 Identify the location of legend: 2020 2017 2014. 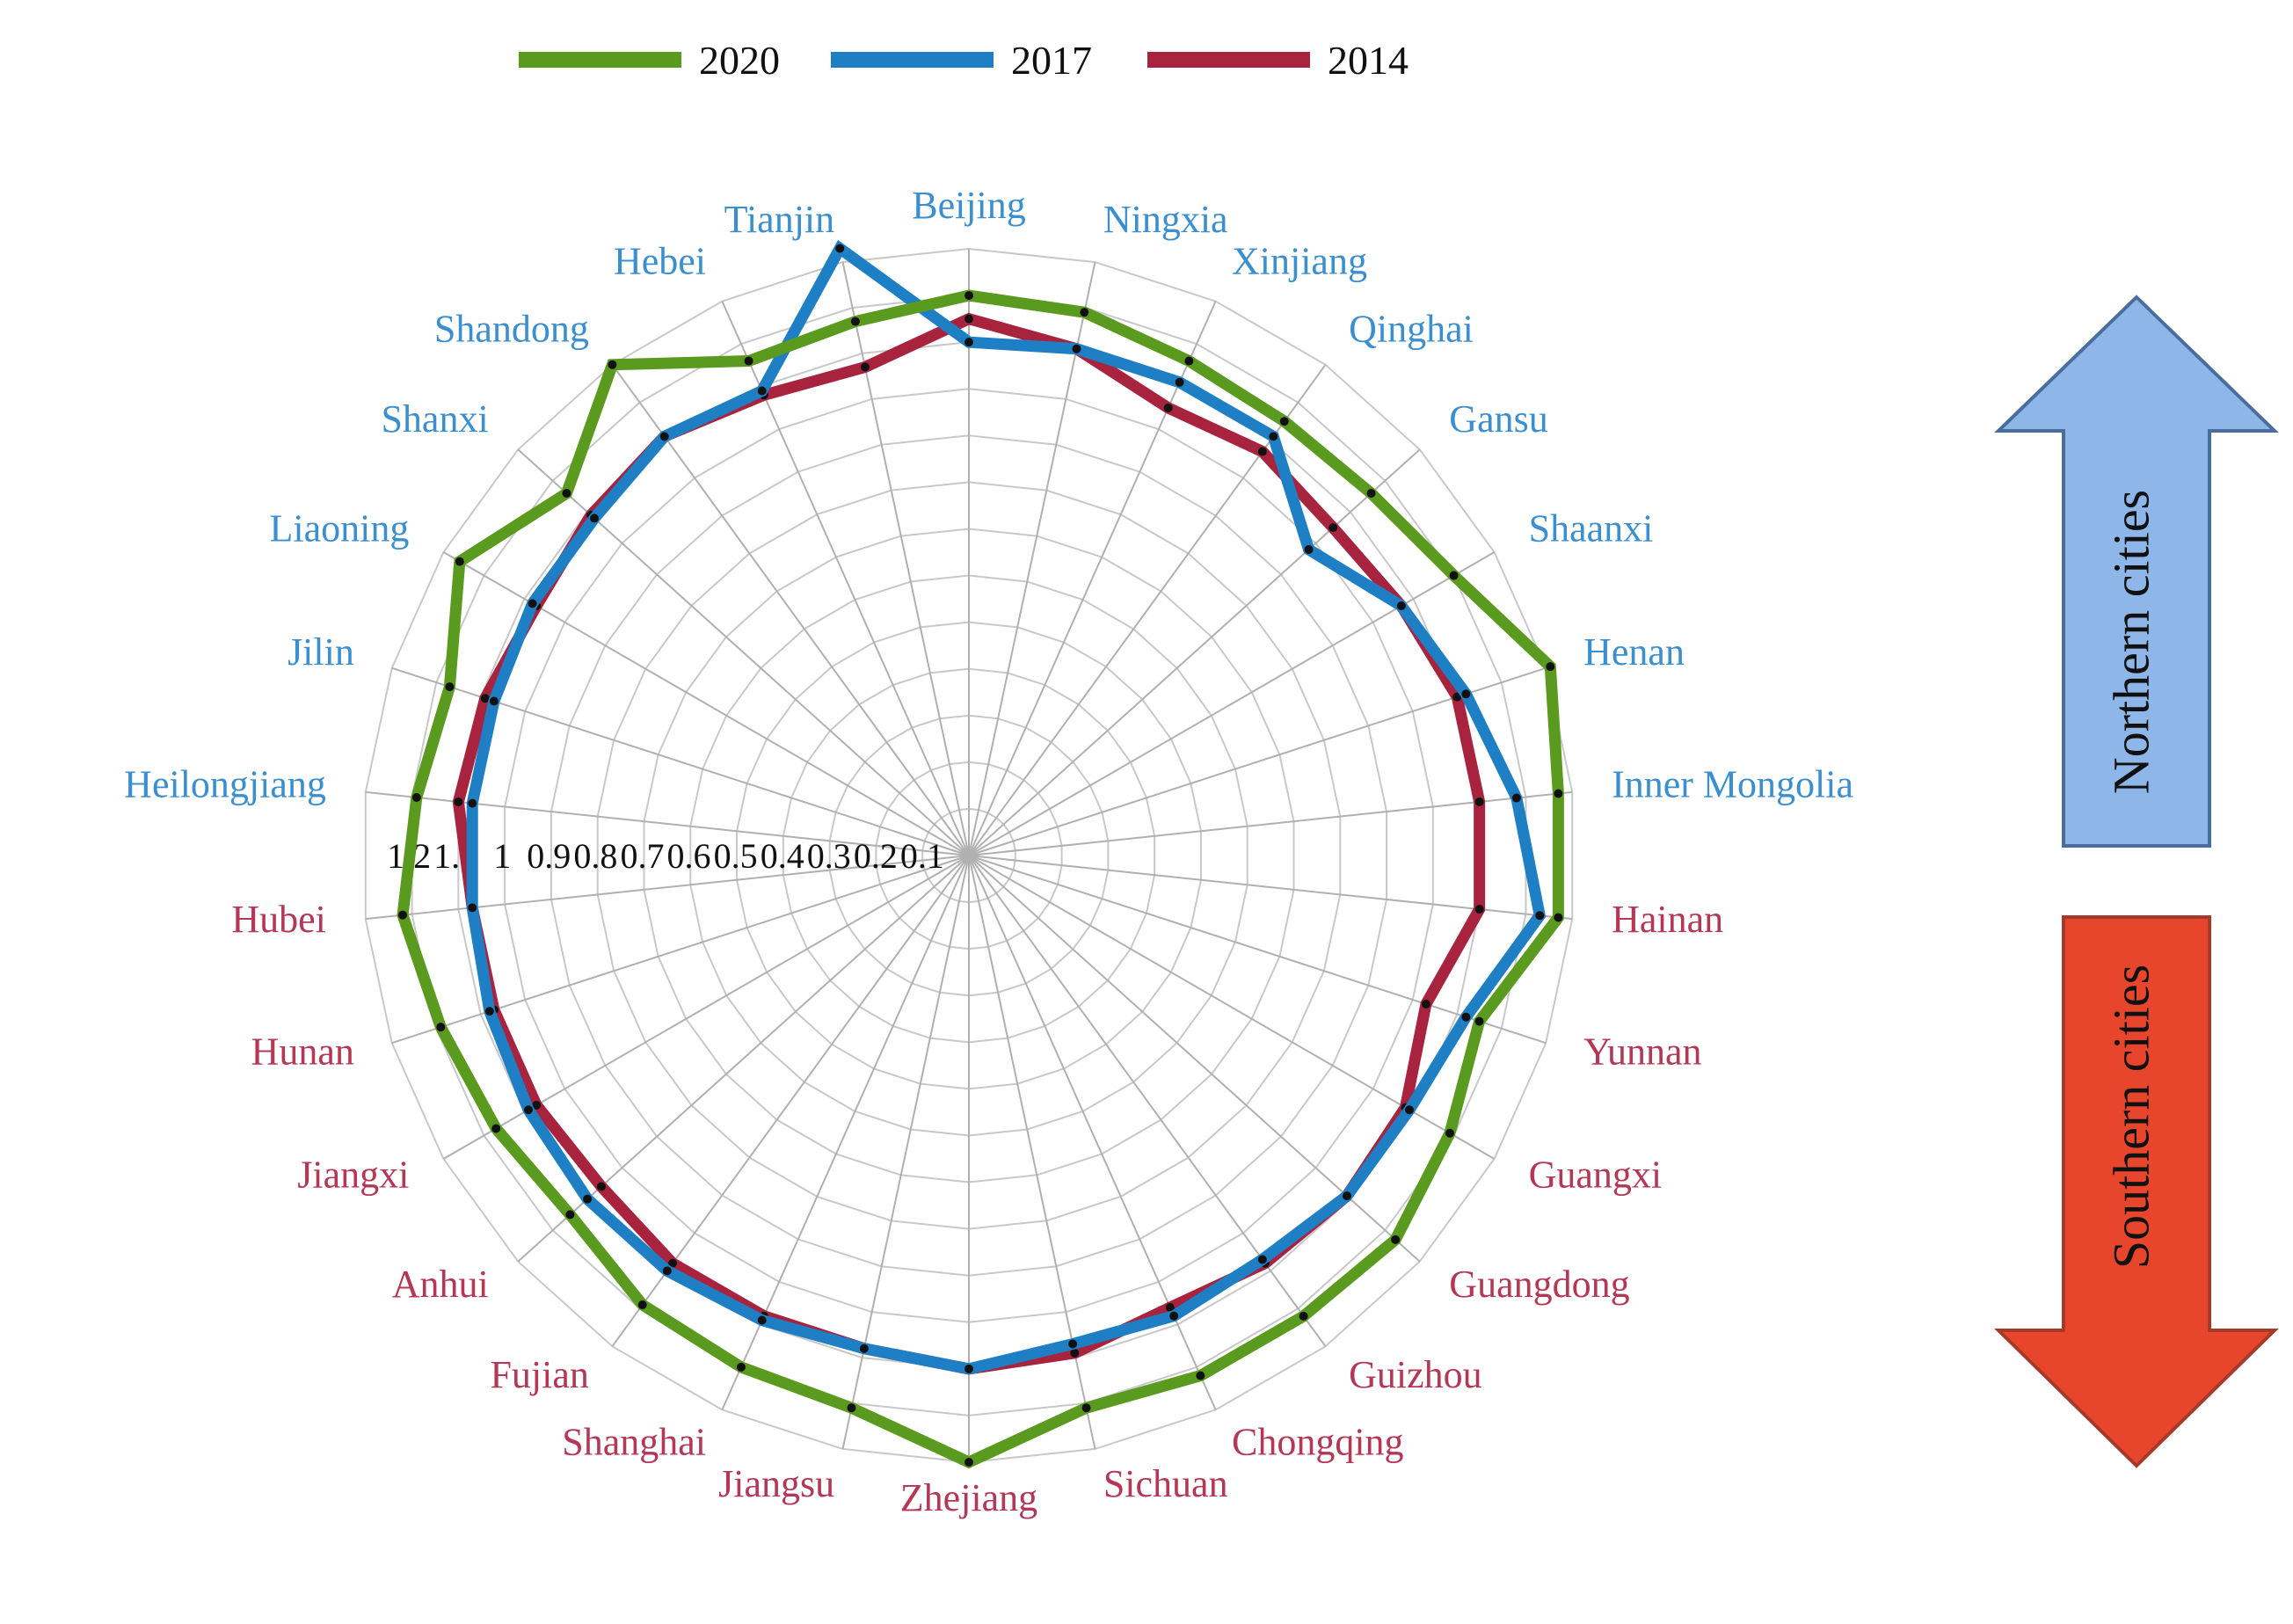
(1146, 59).